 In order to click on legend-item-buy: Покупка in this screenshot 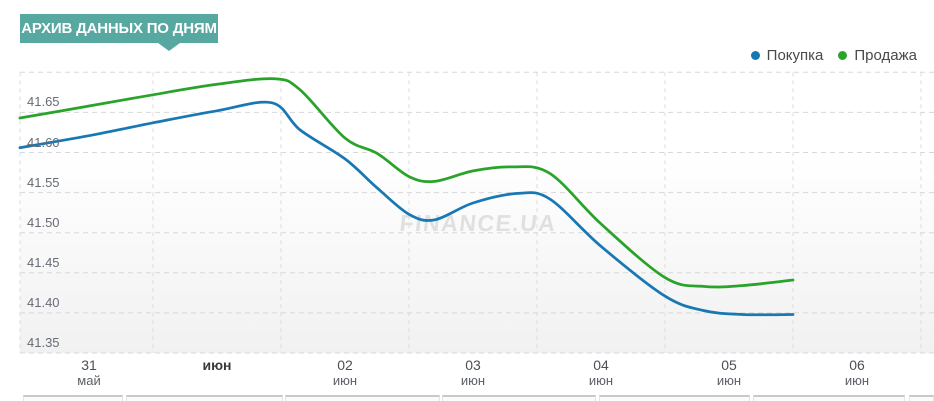, I will do `click(787, 55)`.